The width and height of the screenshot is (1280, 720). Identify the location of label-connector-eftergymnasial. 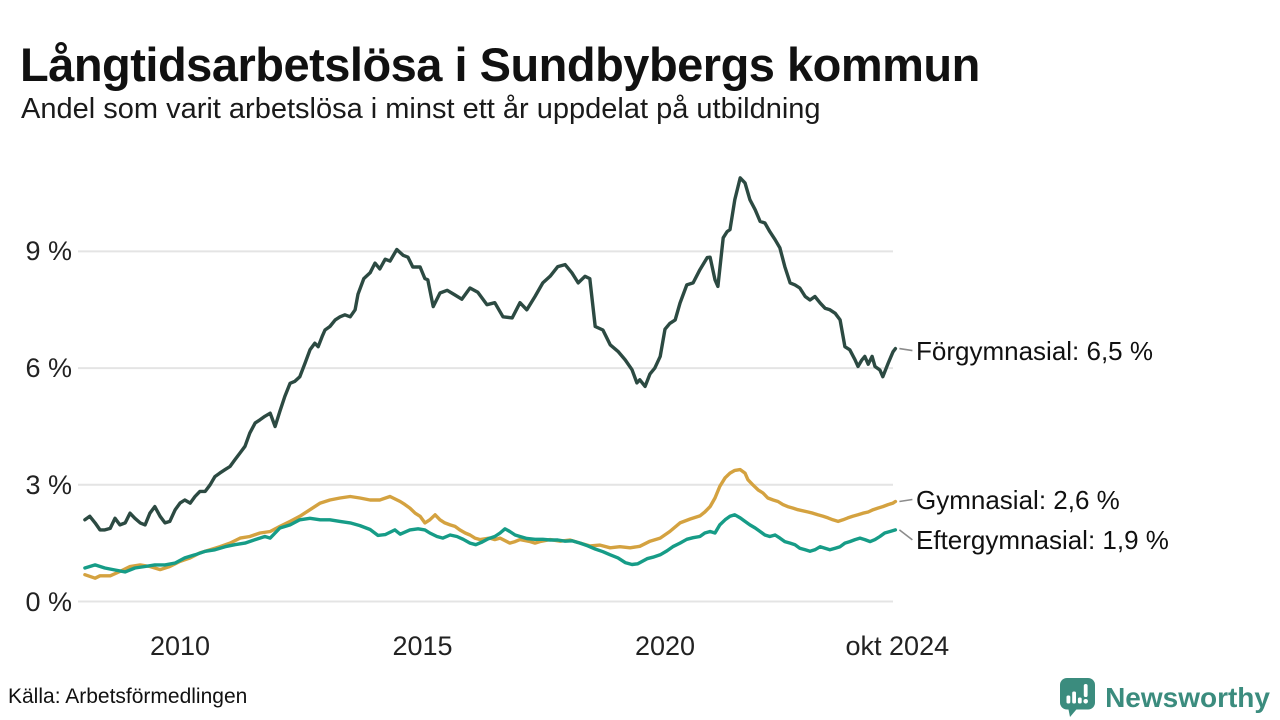
(905, 535).